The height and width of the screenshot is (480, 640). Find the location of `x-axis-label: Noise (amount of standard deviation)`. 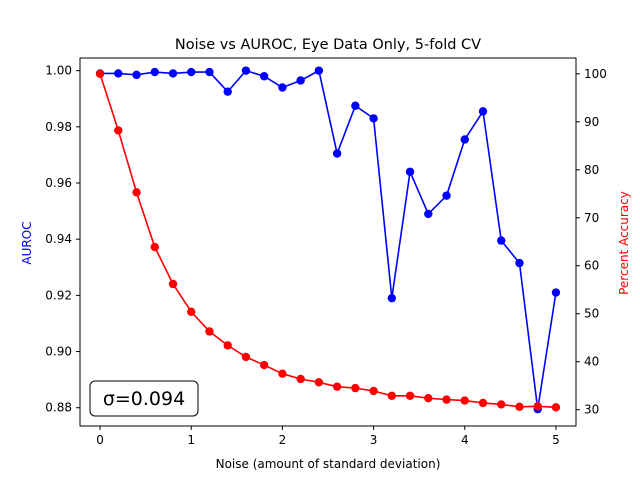

x-axis-label: Noise (amount of standard deviation) is located at coordinates (328, 464).